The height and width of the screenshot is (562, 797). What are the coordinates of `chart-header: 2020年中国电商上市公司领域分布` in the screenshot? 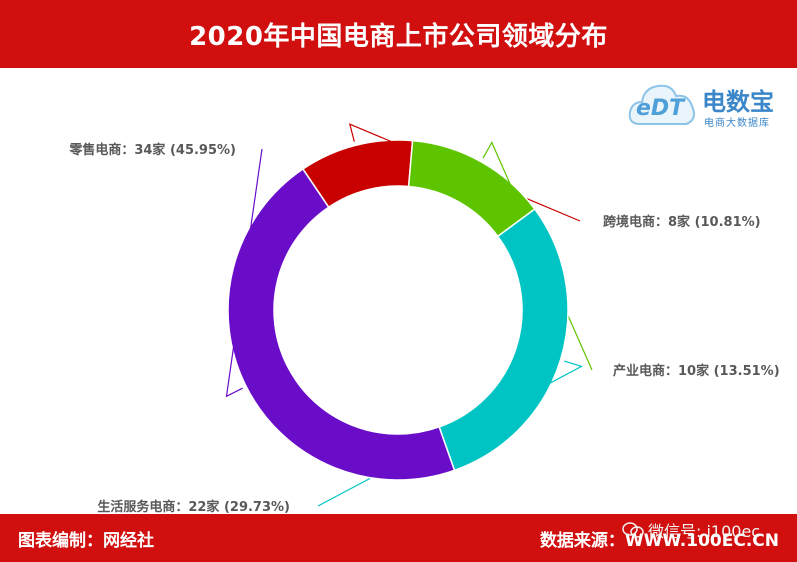 It's located at (398, 34).